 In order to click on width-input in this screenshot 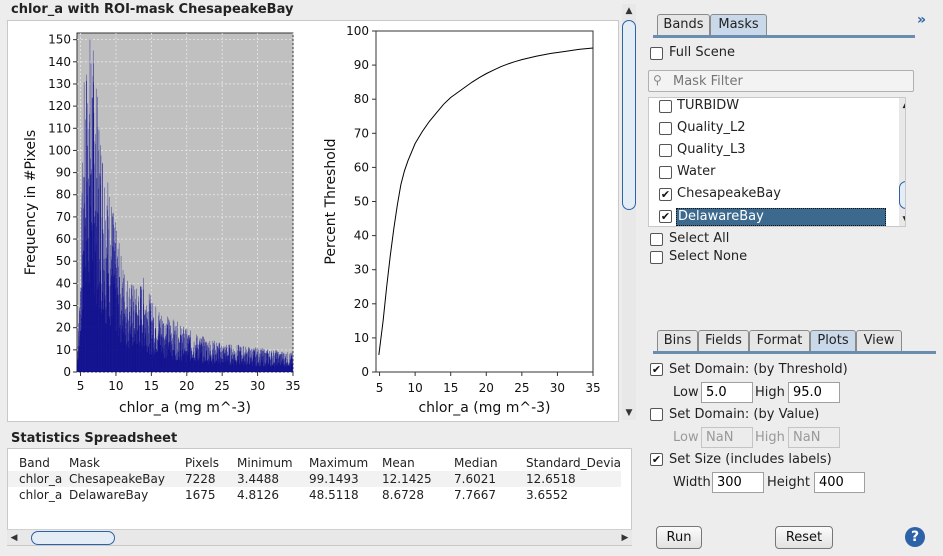, I will do `click(738, 482)`.